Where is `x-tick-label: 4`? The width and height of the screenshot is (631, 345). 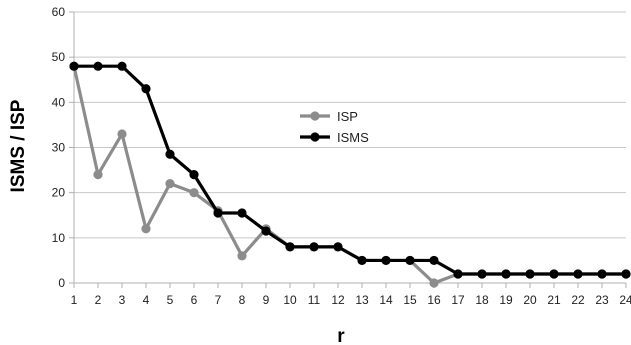 x-tick-label: 4 is located at coordinates (146, 300).